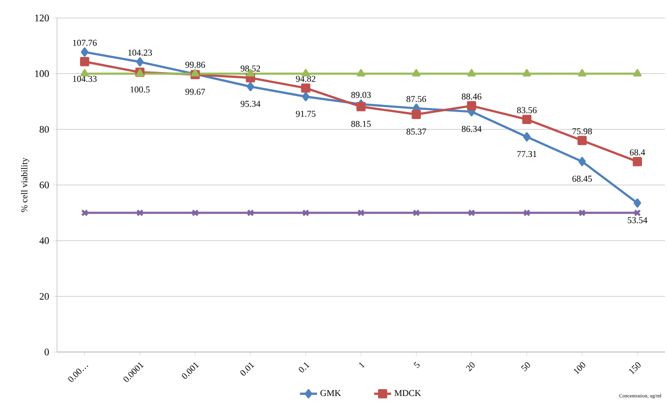  I want to click on data-label: 100.5, so click(140, 89).